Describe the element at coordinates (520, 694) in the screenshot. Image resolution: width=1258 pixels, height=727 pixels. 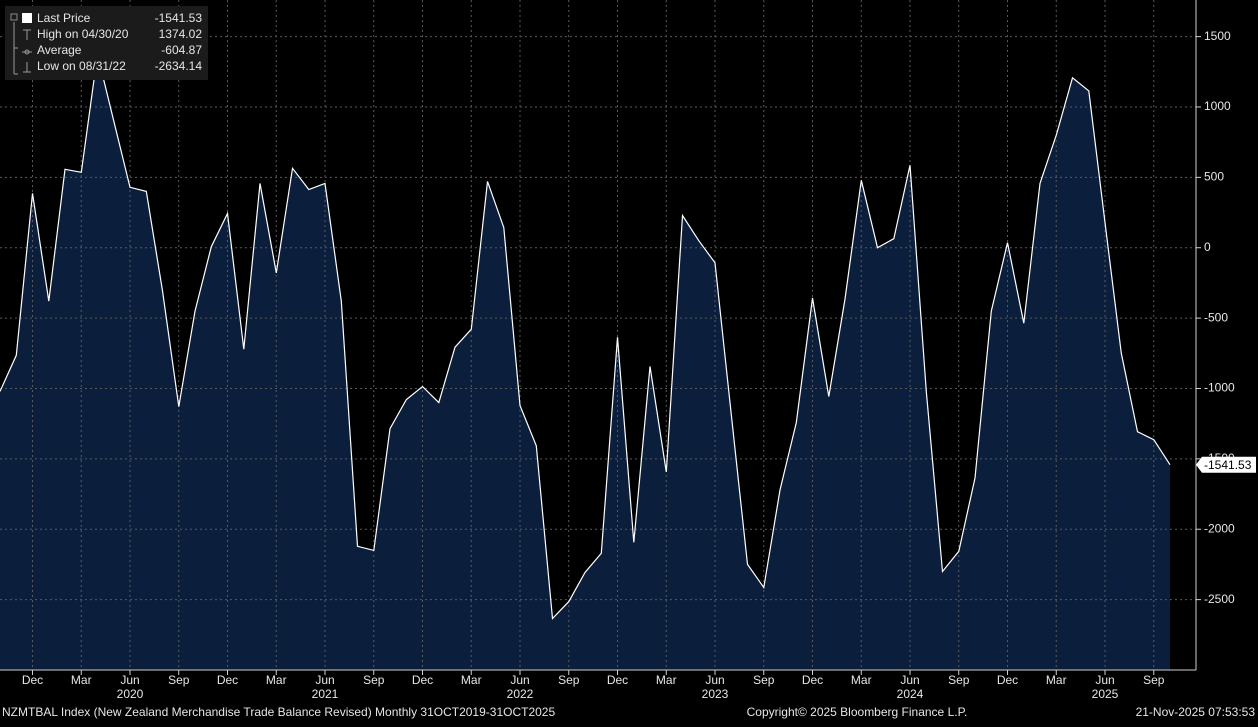
I see `year-label: 2022` at that location.